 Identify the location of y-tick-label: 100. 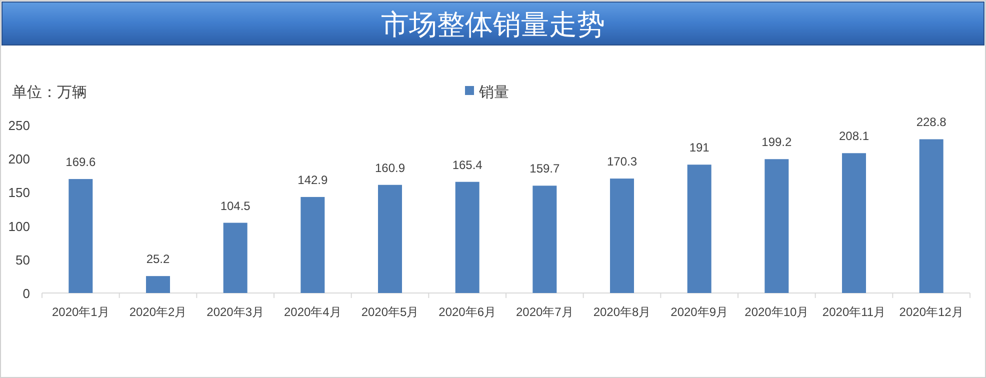
(19, 226).